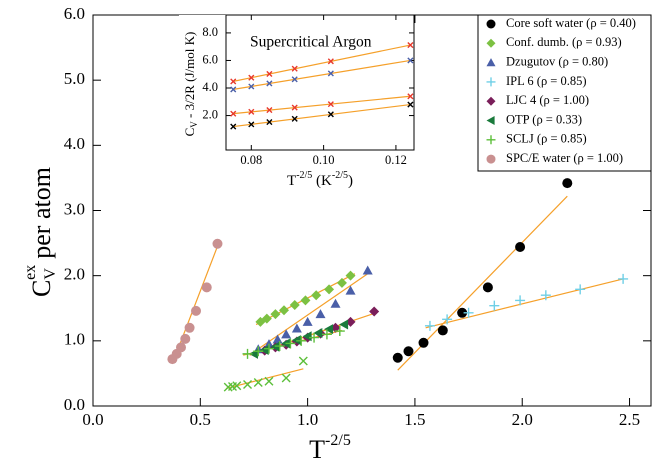 Image resolution: width=659 pixels, height=467 pixels. What do you see at coordinates (414, 419) in the screenshot?
I see `x-tick-label: 1.5` at bounding box center [414, 419].